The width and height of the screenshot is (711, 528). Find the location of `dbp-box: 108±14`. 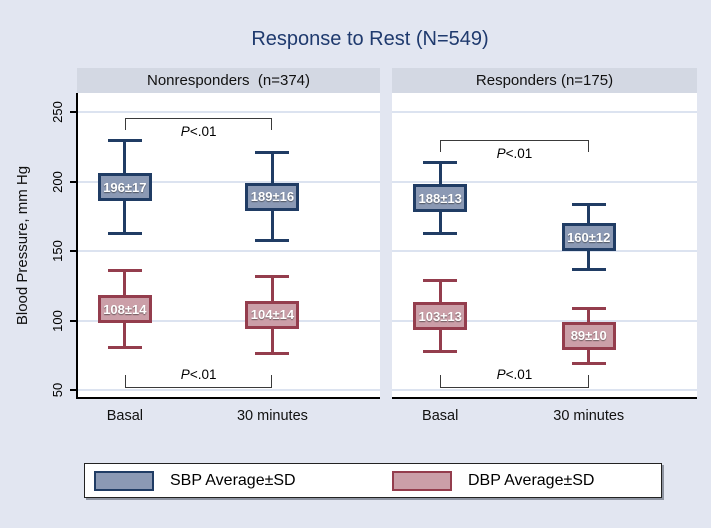

dbp-box: 108±14 is located at coordinates (124, 309).